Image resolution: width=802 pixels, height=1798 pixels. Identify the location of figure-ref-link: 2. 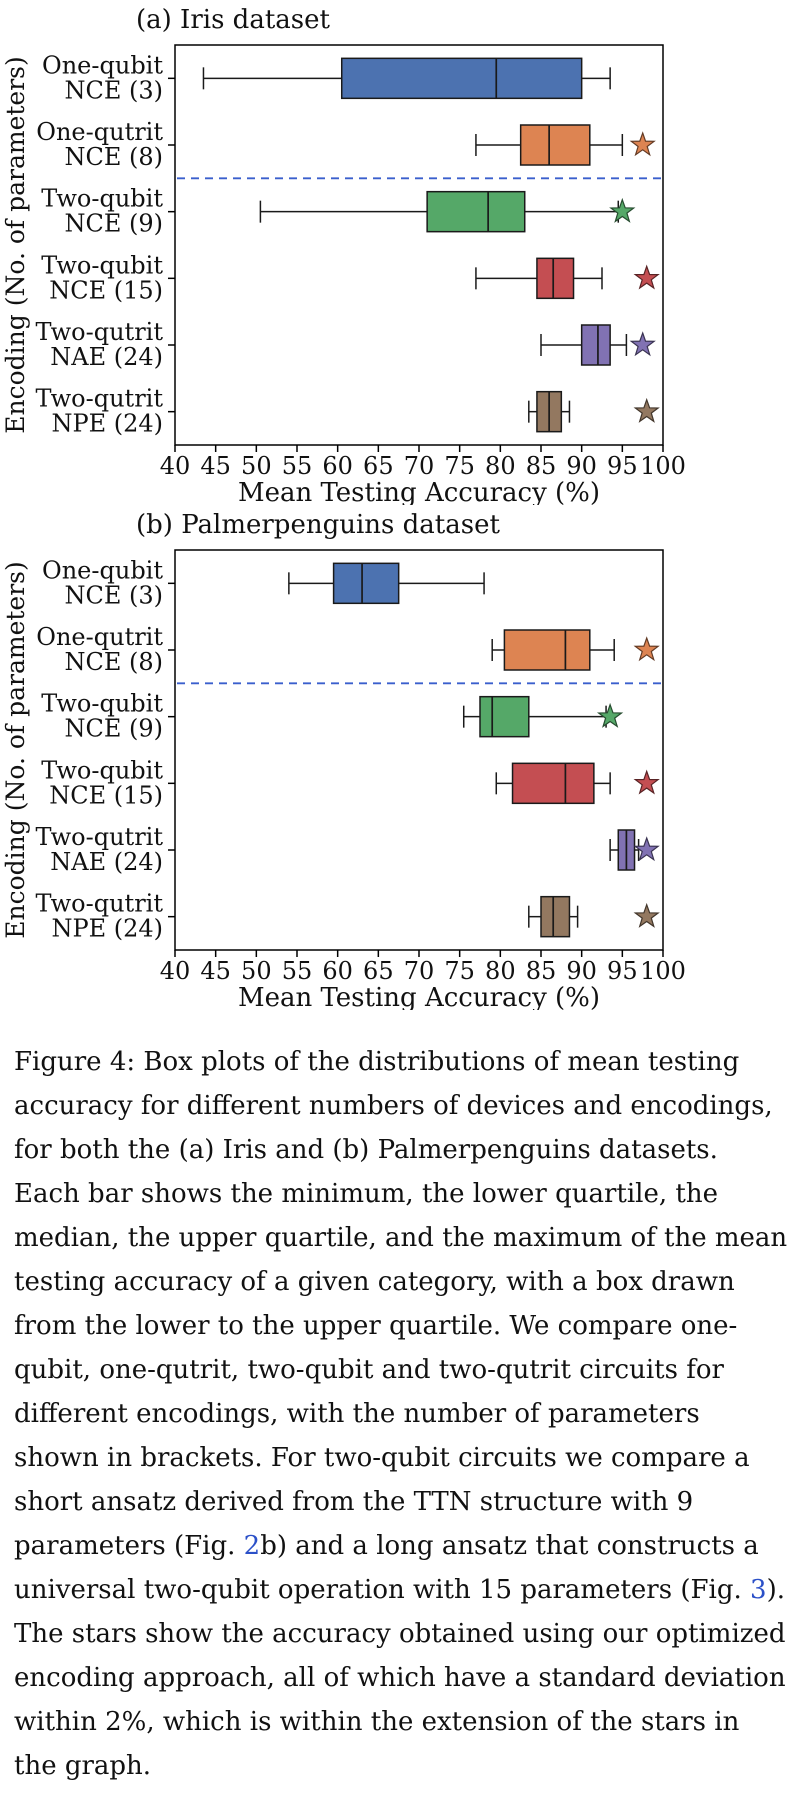
(252, 1546).